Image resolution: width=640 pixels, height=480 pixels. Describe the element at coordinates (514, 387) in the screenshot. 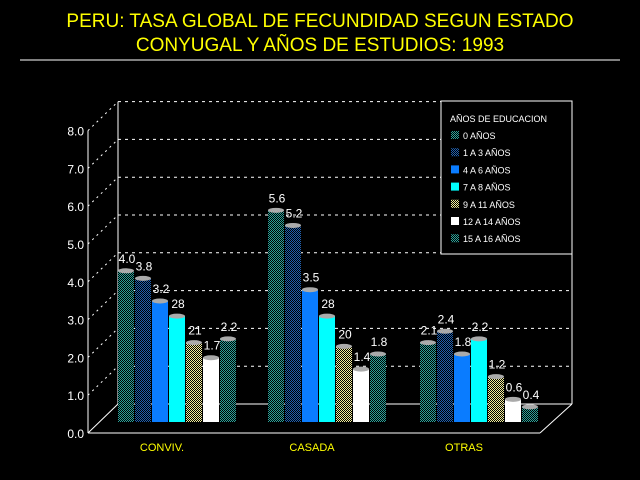

I see `data-label: 0.6` at that location.